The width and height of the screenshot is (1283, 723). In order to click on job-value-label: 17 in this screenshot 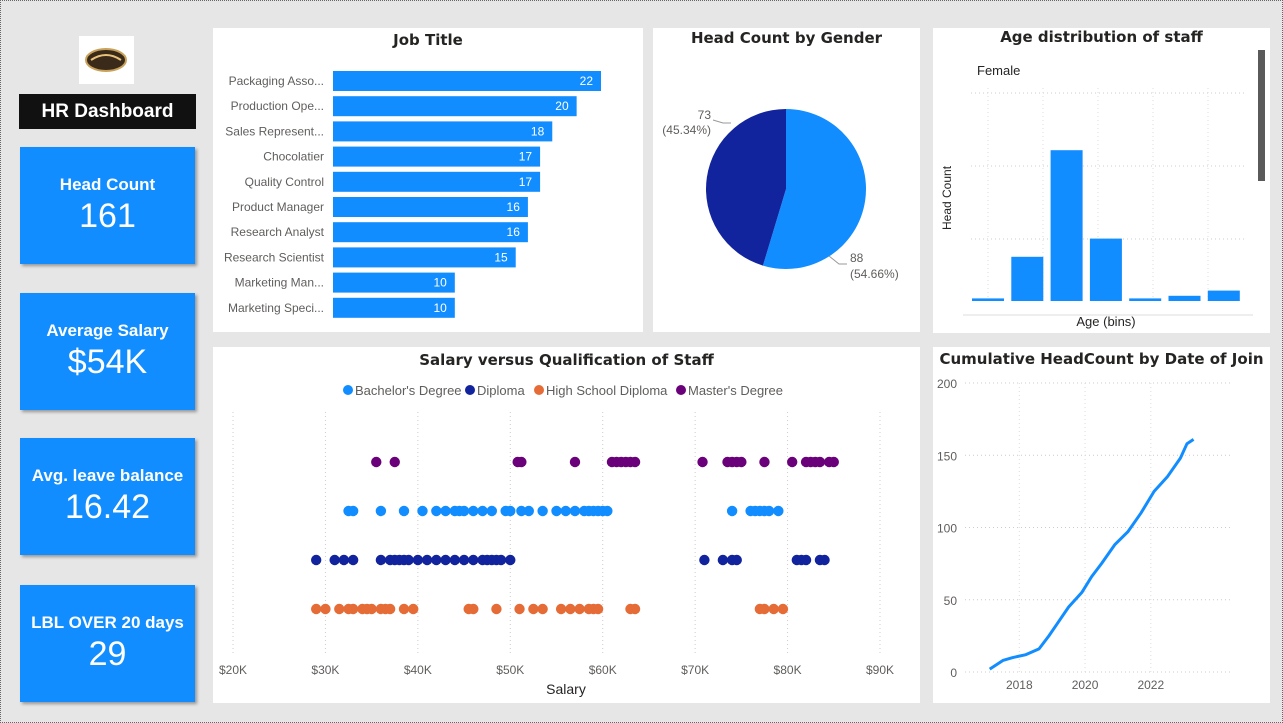, I will do `click(526, 157)`.